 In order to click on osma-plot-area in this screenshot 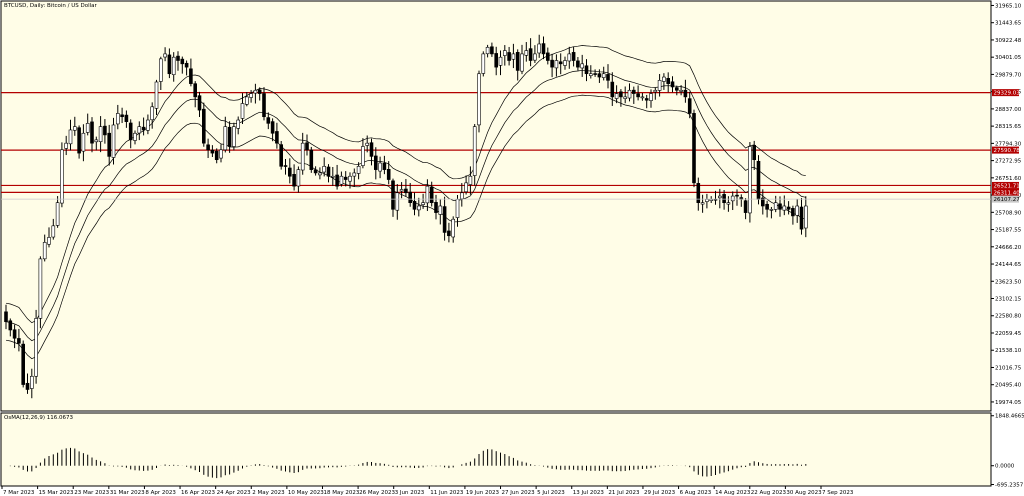, I will do `click(496, 449)`.